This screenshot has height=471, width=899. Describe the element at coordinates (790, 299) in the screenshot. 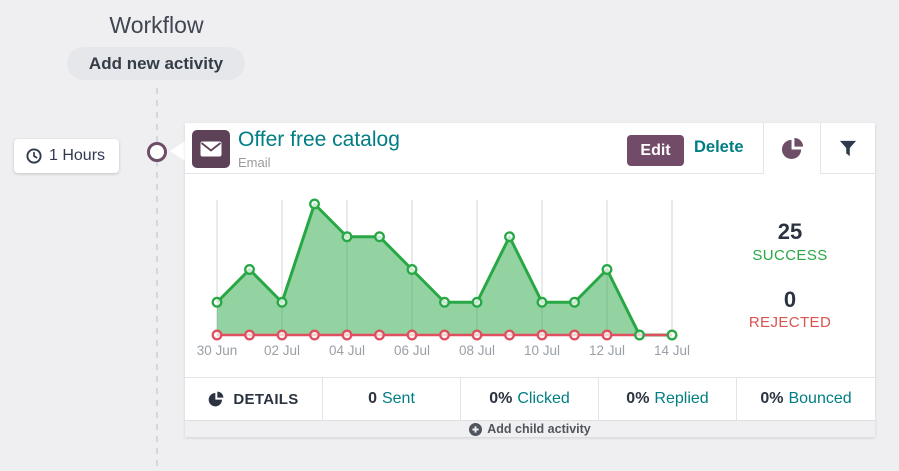

I see `rejected-count: 0` at that location.